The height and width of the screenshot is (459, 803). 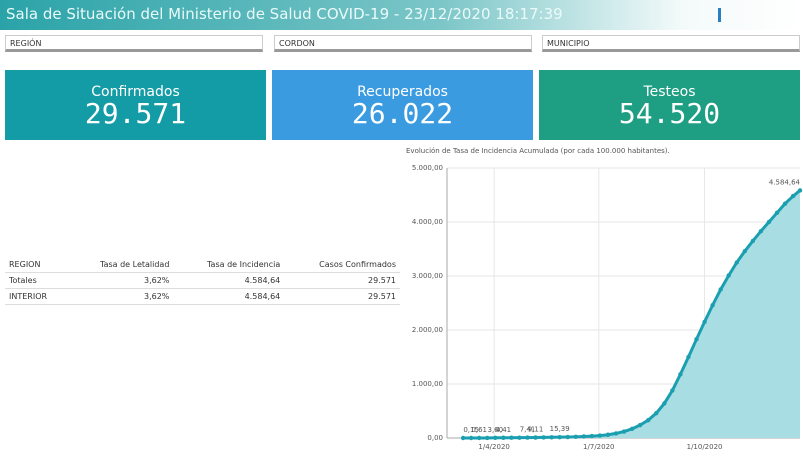 What do you see at coordinates (504, 430) in the screenshot?
I see `data-label: 4,41` at bounding box center [504, 430].